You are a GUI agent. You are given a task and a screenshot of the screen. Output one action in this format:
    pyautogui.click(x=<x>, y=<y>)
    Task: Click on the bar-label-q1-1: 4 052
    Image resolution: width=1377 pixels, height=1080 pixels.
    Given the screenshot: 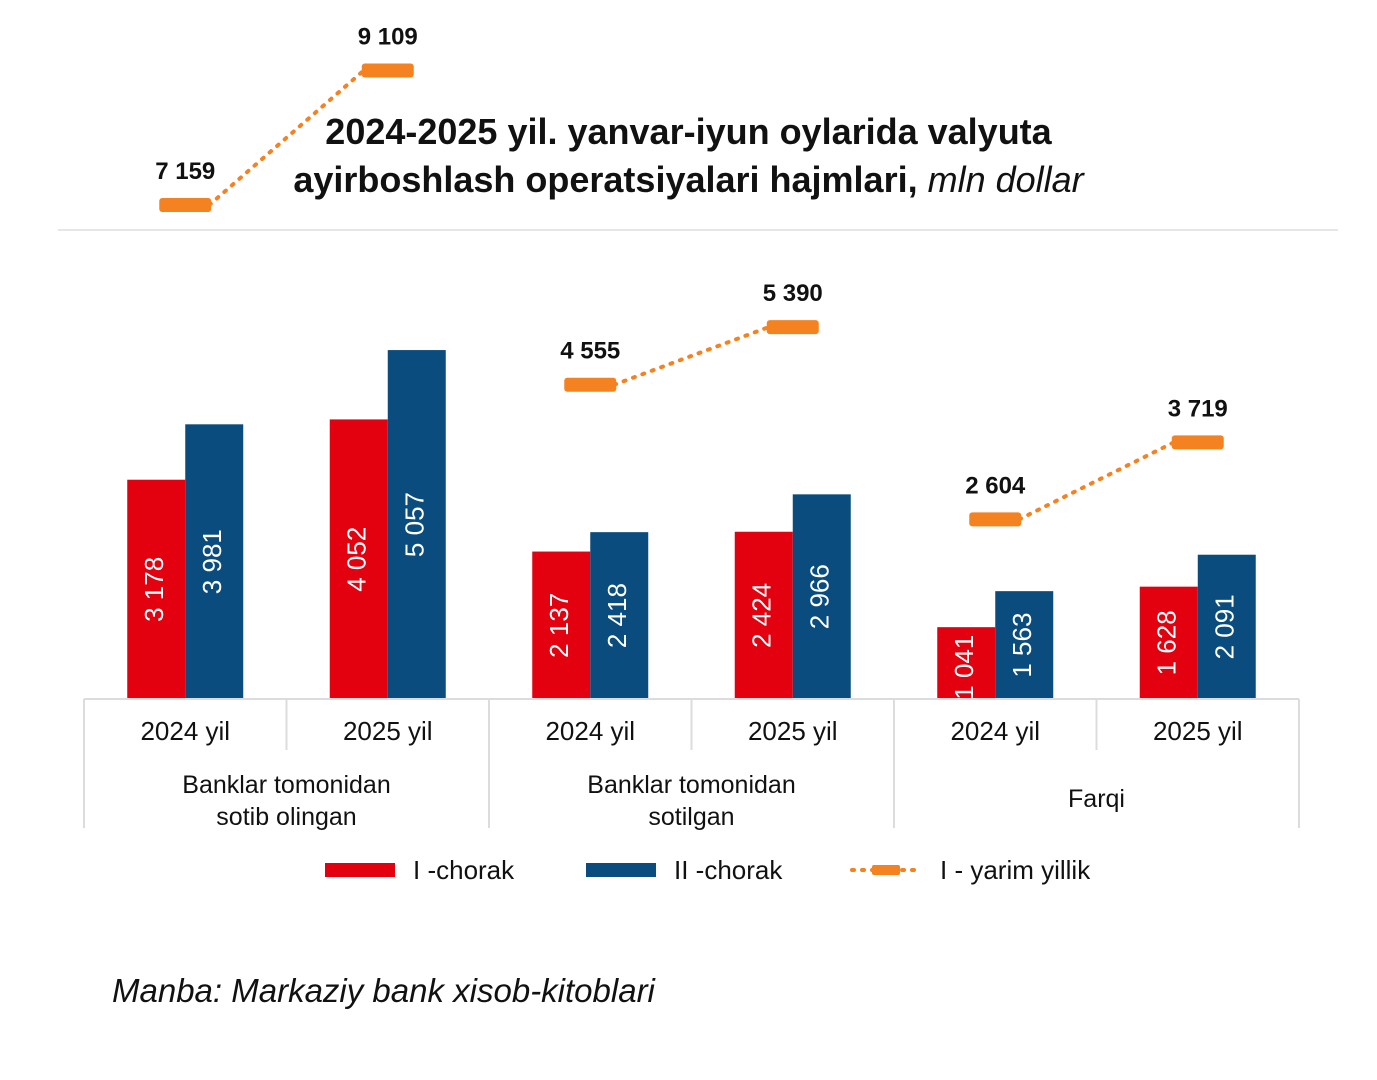 What is the action you would take?
    pyautogui.click(x=357, y=559)
    